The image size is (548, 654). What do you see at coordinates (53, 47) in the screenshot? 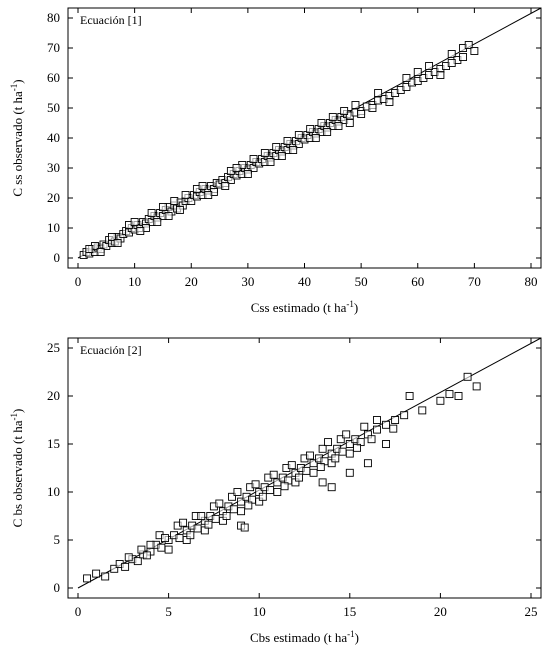
I see `y-tick-label: 70` at bounding box center [53, 47].